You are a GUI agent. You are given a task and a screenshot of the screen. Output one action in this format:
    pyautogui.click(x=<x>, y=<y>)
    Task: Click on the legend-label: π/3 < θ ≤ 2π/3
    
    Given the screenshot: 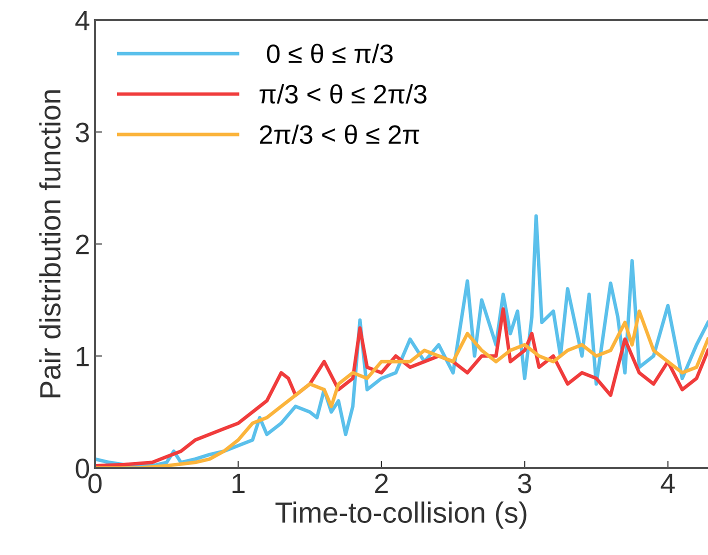 What is the action you would take?
    pyautogui.click(x=343, y=94)
    